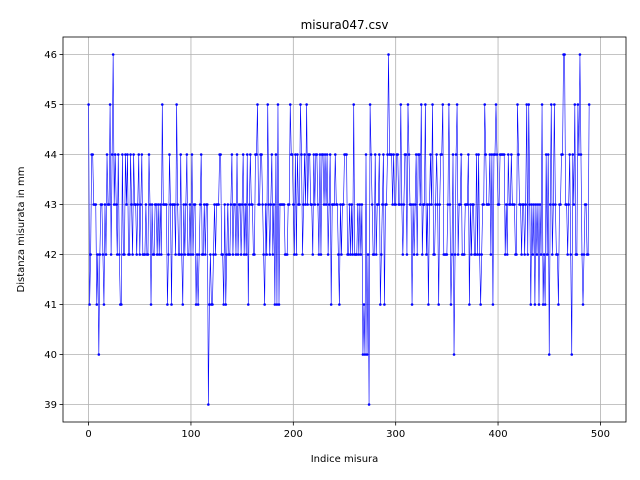 Image resolution: width=640 pixels, height=480 pixels. I want to click on x-tick-label: 300, so click(395, 434).